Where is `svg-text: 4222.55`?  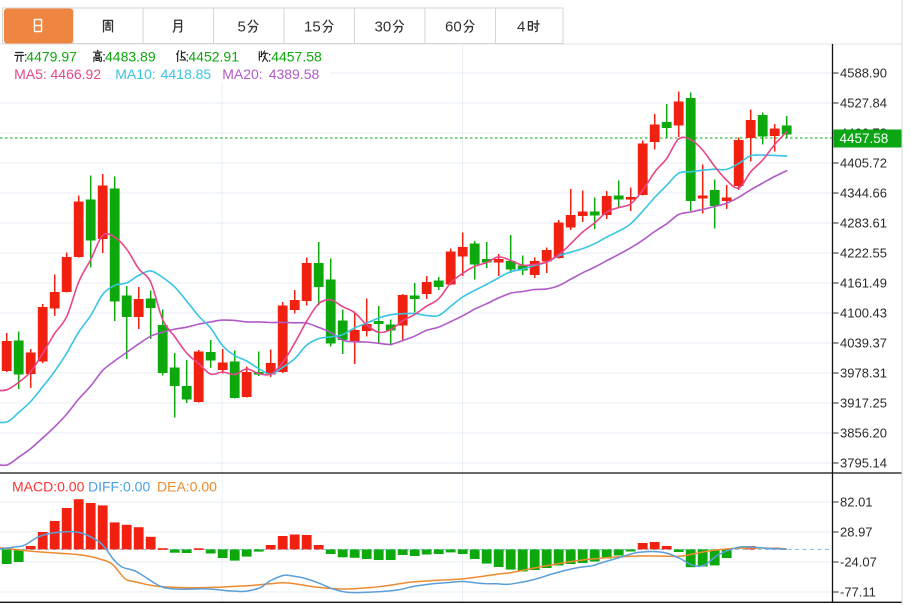
svg-text: 4222.55 is located at coordinates (863, 253).